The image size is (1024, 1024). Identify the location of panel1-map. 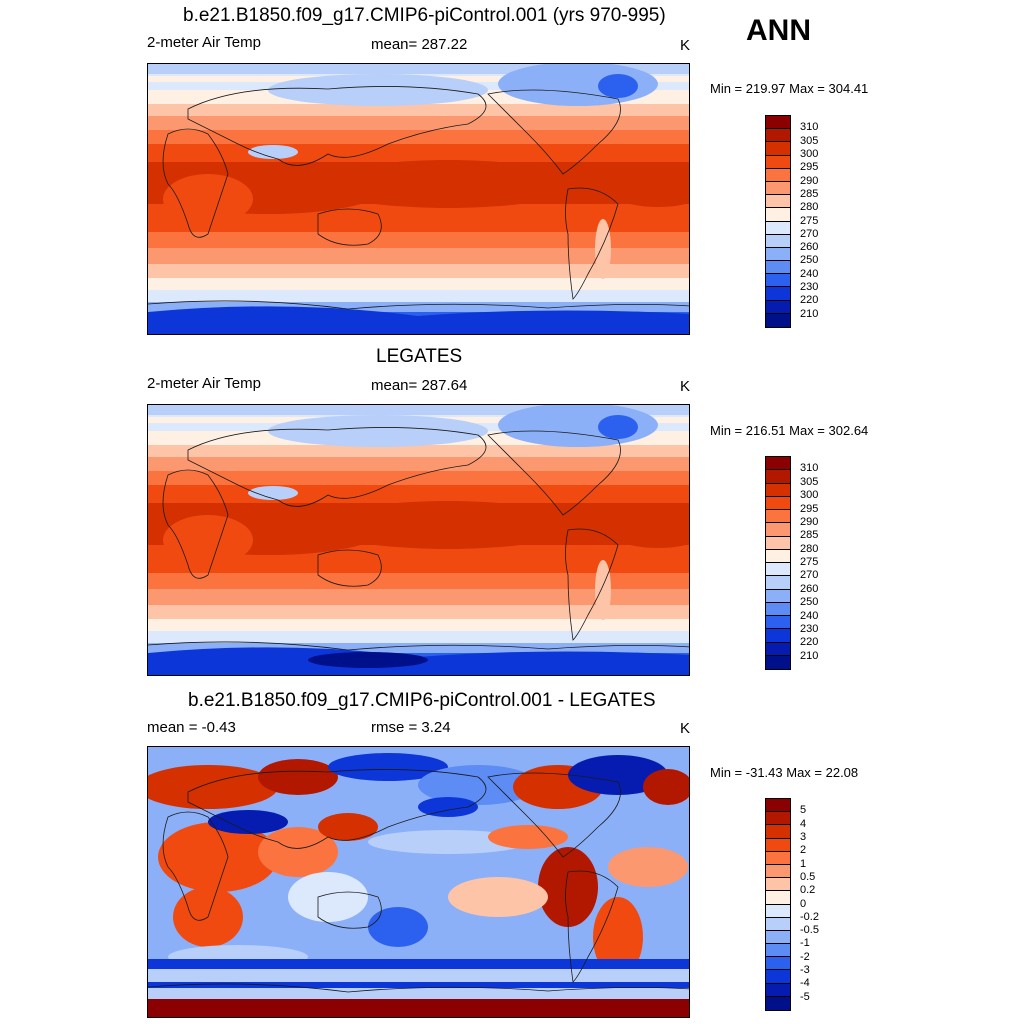
(418, 199).